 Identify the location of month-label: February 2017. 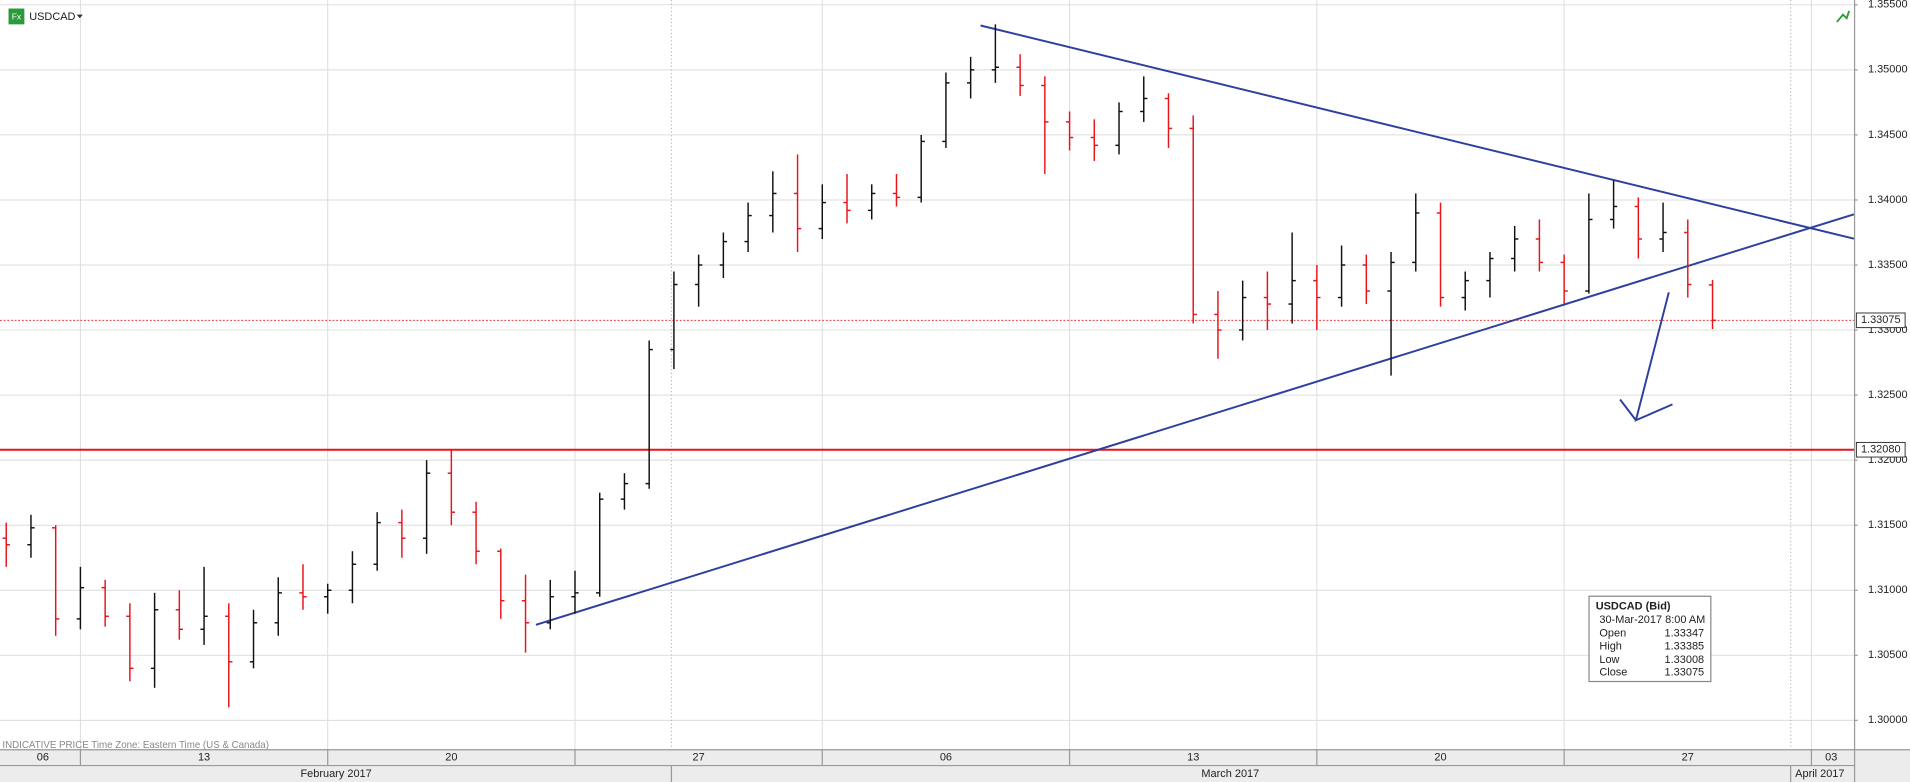
(335, 774).